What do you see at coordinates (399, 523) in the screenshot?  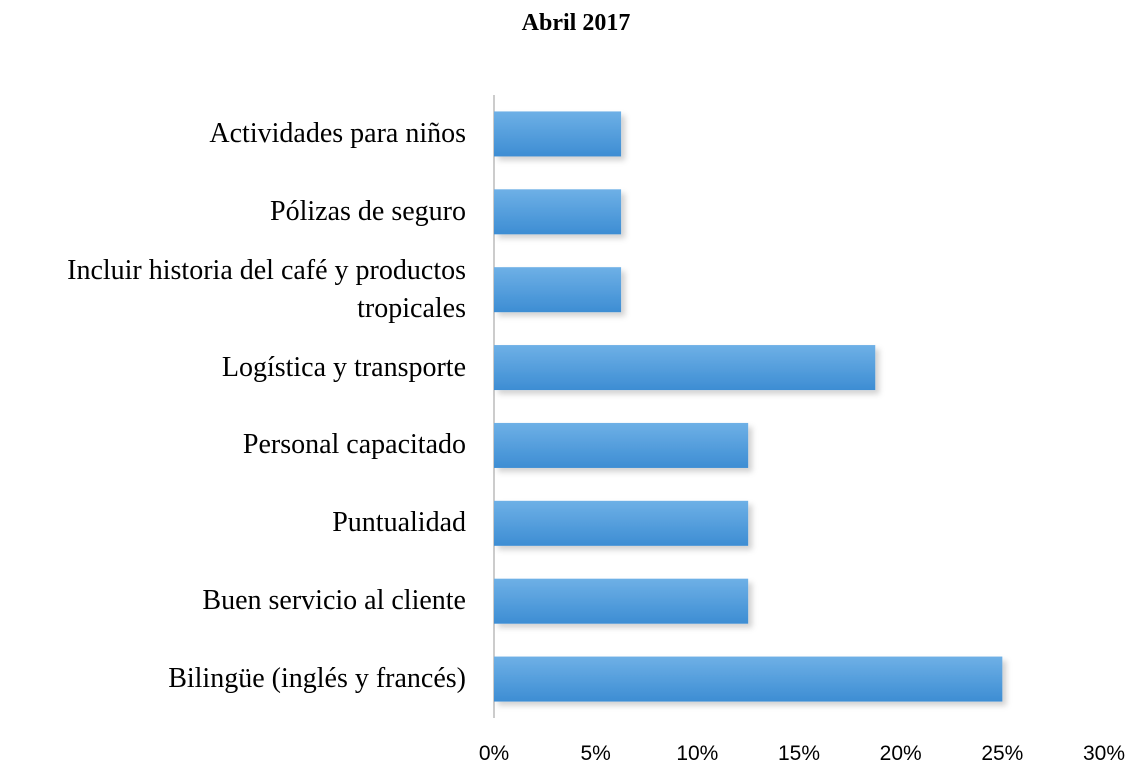 I see `y-tick-label: Puntualidad` at bounding box center [399, 523].